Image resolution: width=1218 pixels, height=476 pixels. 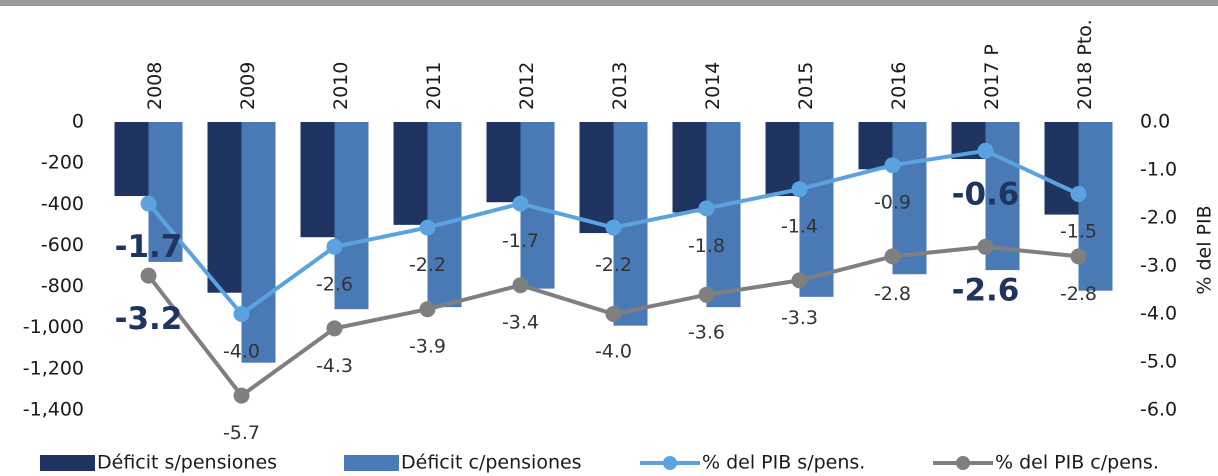 I want to click on data-label: -1.8, so click(x=706, y=246).